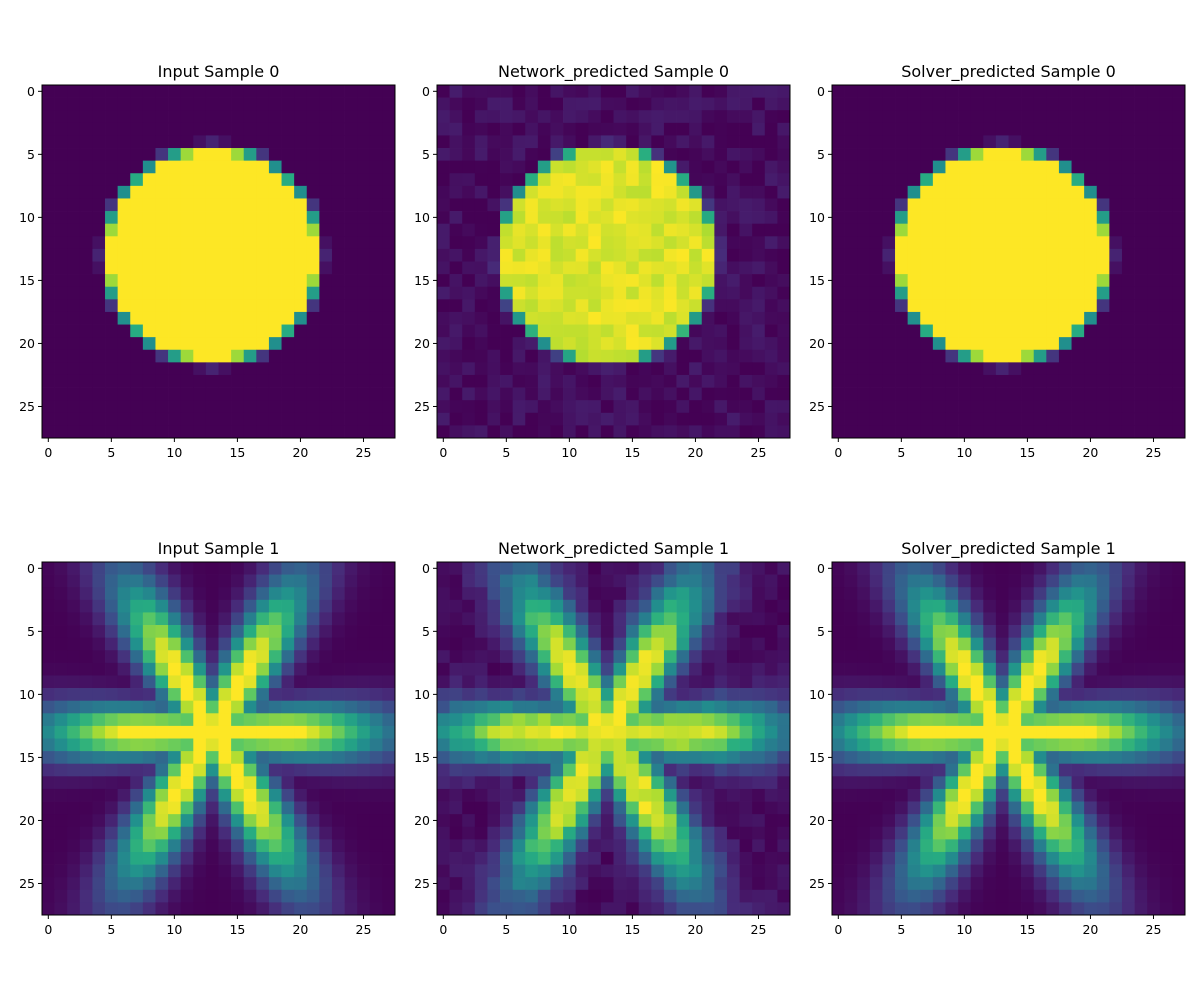 The image size is (1200, 1000). I want to click on heatmap-cells, so click(1009, 262).